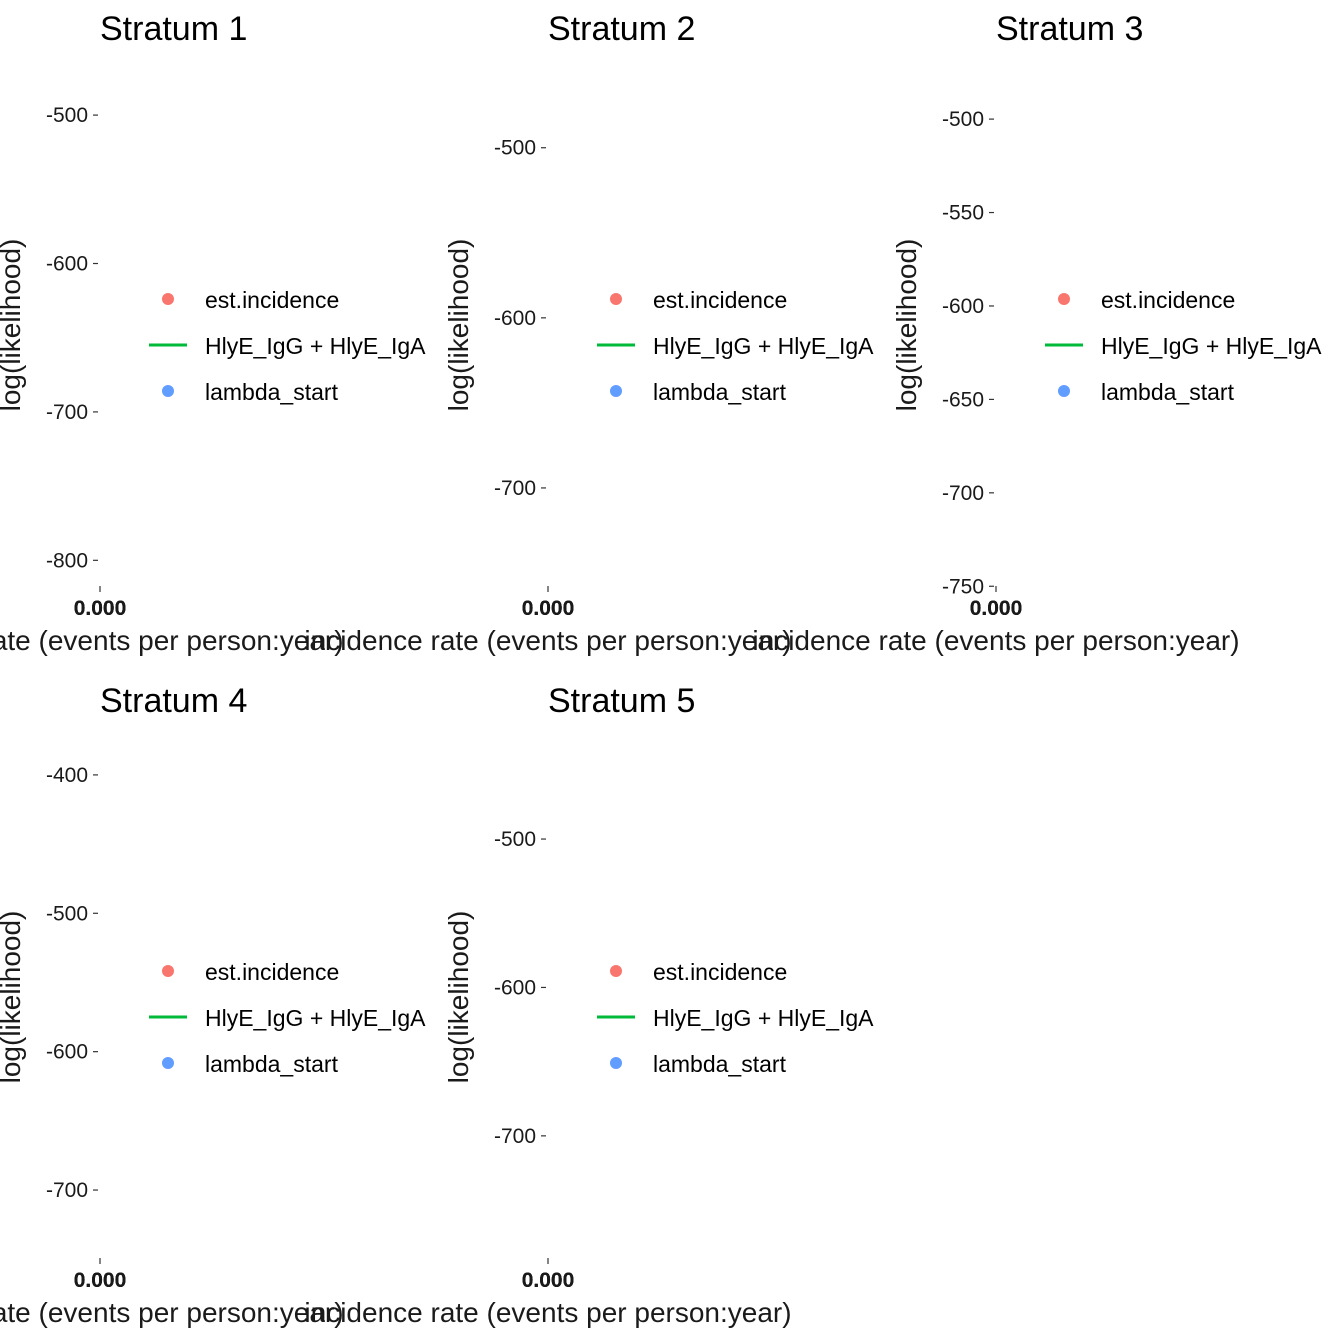 This screenshot has height=1344, width=1344. Describe the element at coordinates (963, 399) in the screenshot. I see `y-tick-label: -650` at that location.